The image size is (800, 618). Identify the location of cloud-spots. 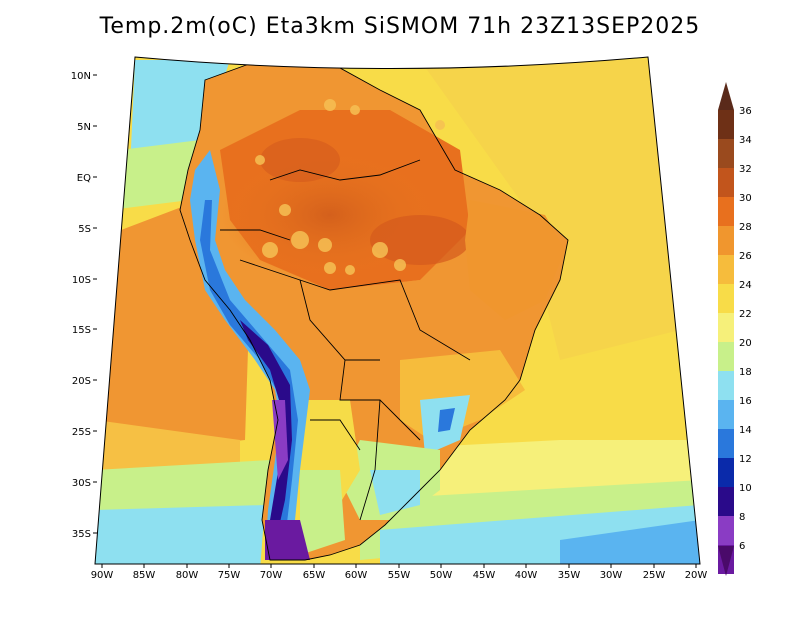
(350, 187).